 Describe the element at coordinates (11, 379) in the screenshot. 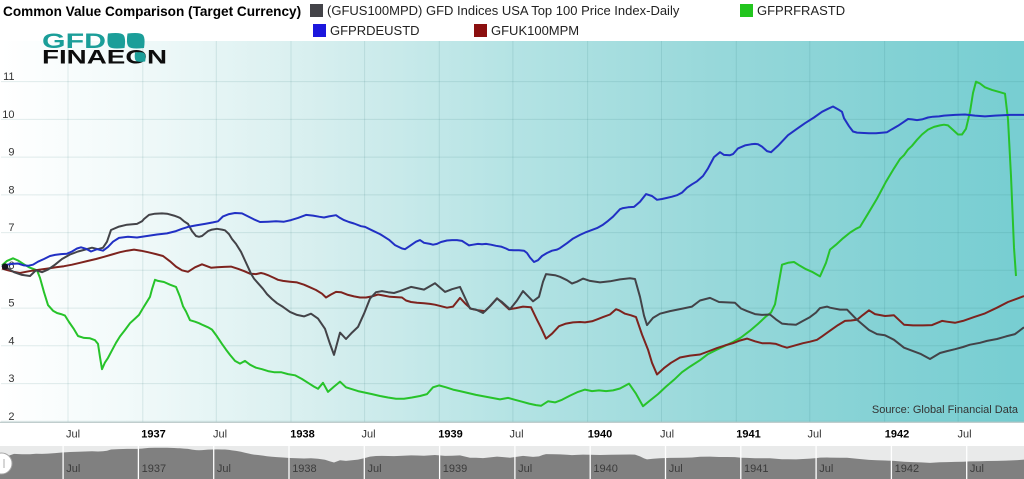

I see `svg-text: 3` at that location.